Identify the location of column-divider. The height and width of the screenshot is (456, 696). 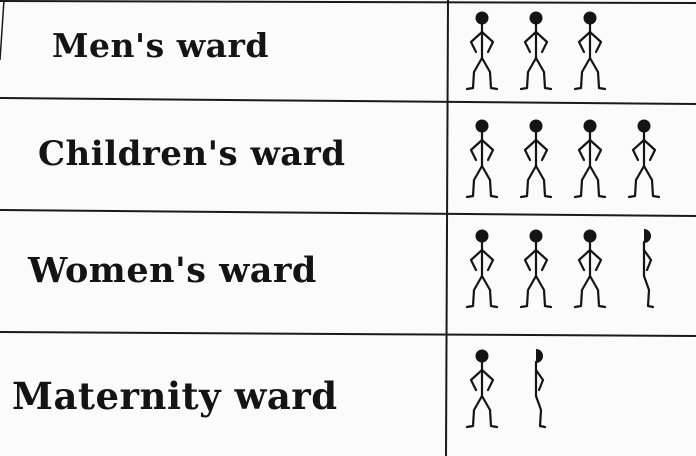
(447, 228).